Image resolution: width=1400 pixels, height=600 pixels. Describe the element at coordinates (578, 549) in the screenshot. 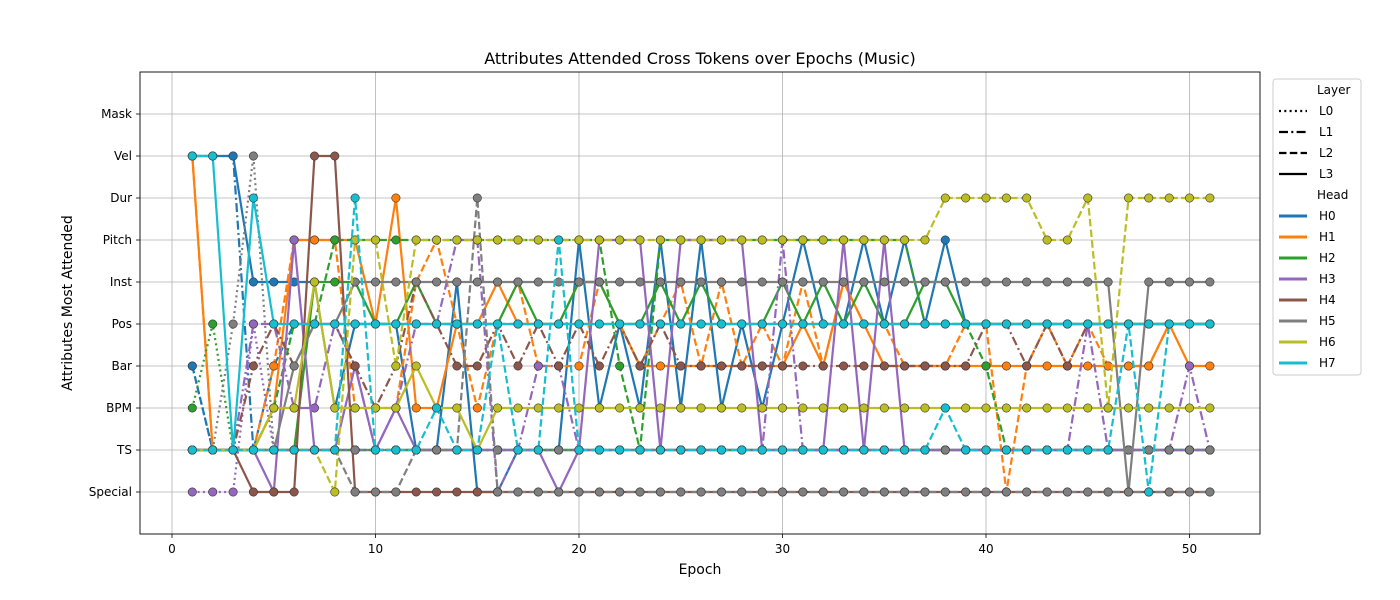

I see `x-tick-label: 20` at that location.